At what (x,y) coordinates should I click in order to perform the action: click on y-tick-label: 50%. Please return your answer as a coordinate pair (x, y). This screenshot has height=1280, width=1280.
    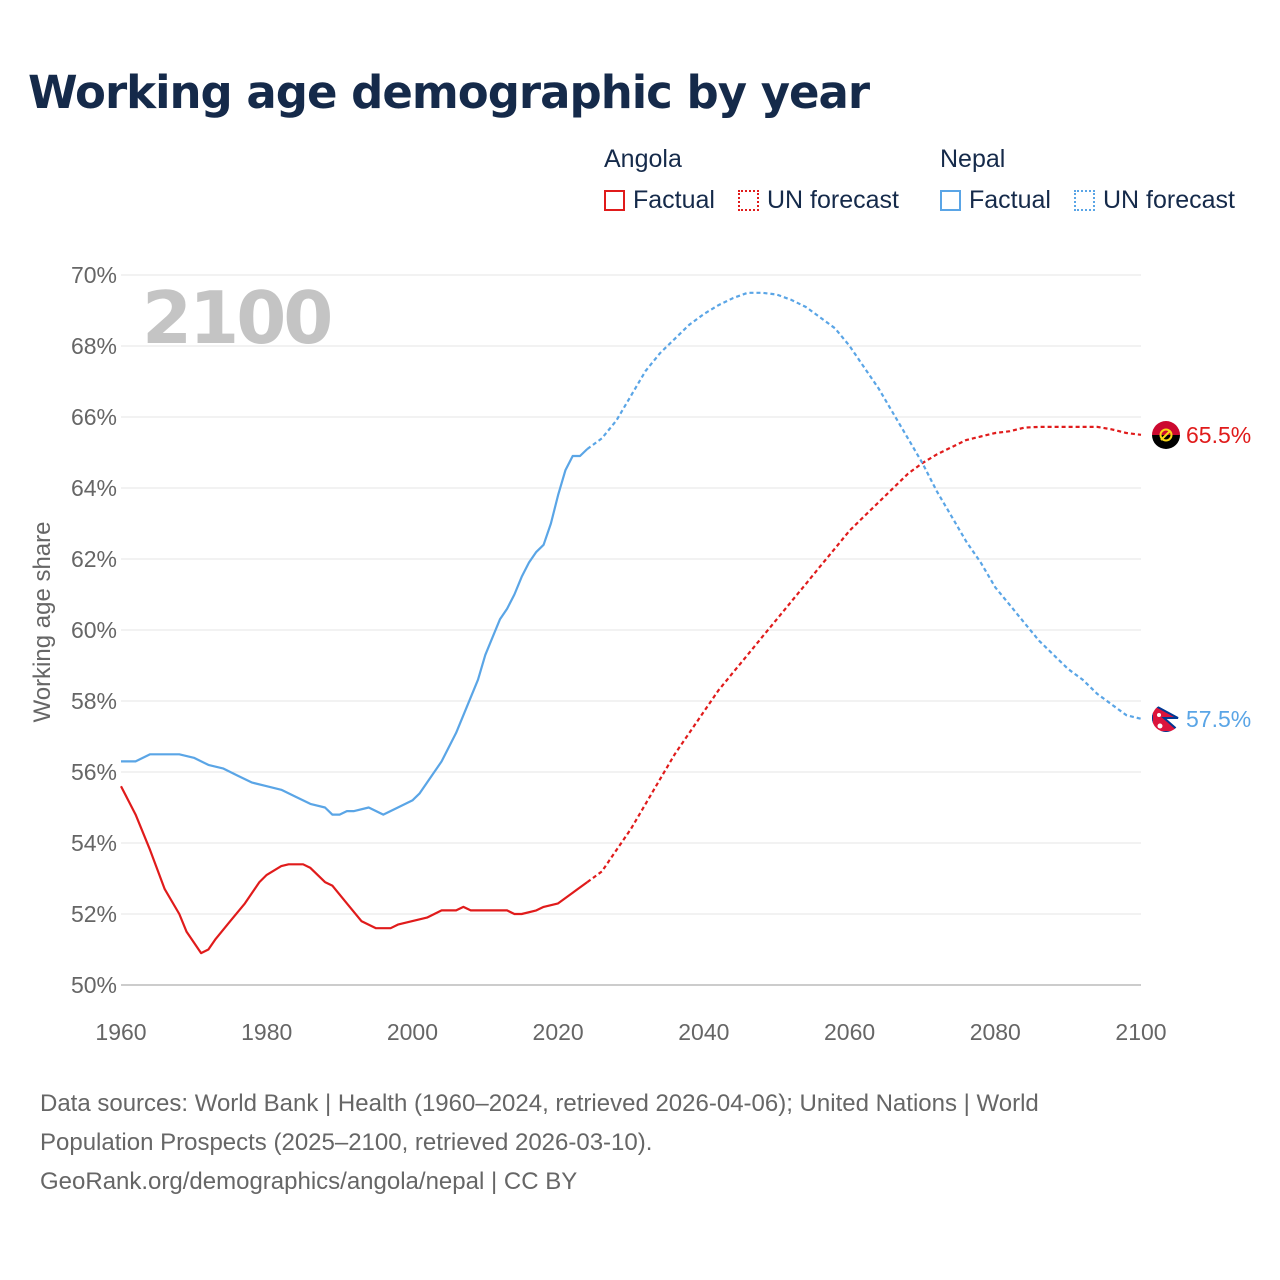
    Looking at the image, I should click on (94, 985).